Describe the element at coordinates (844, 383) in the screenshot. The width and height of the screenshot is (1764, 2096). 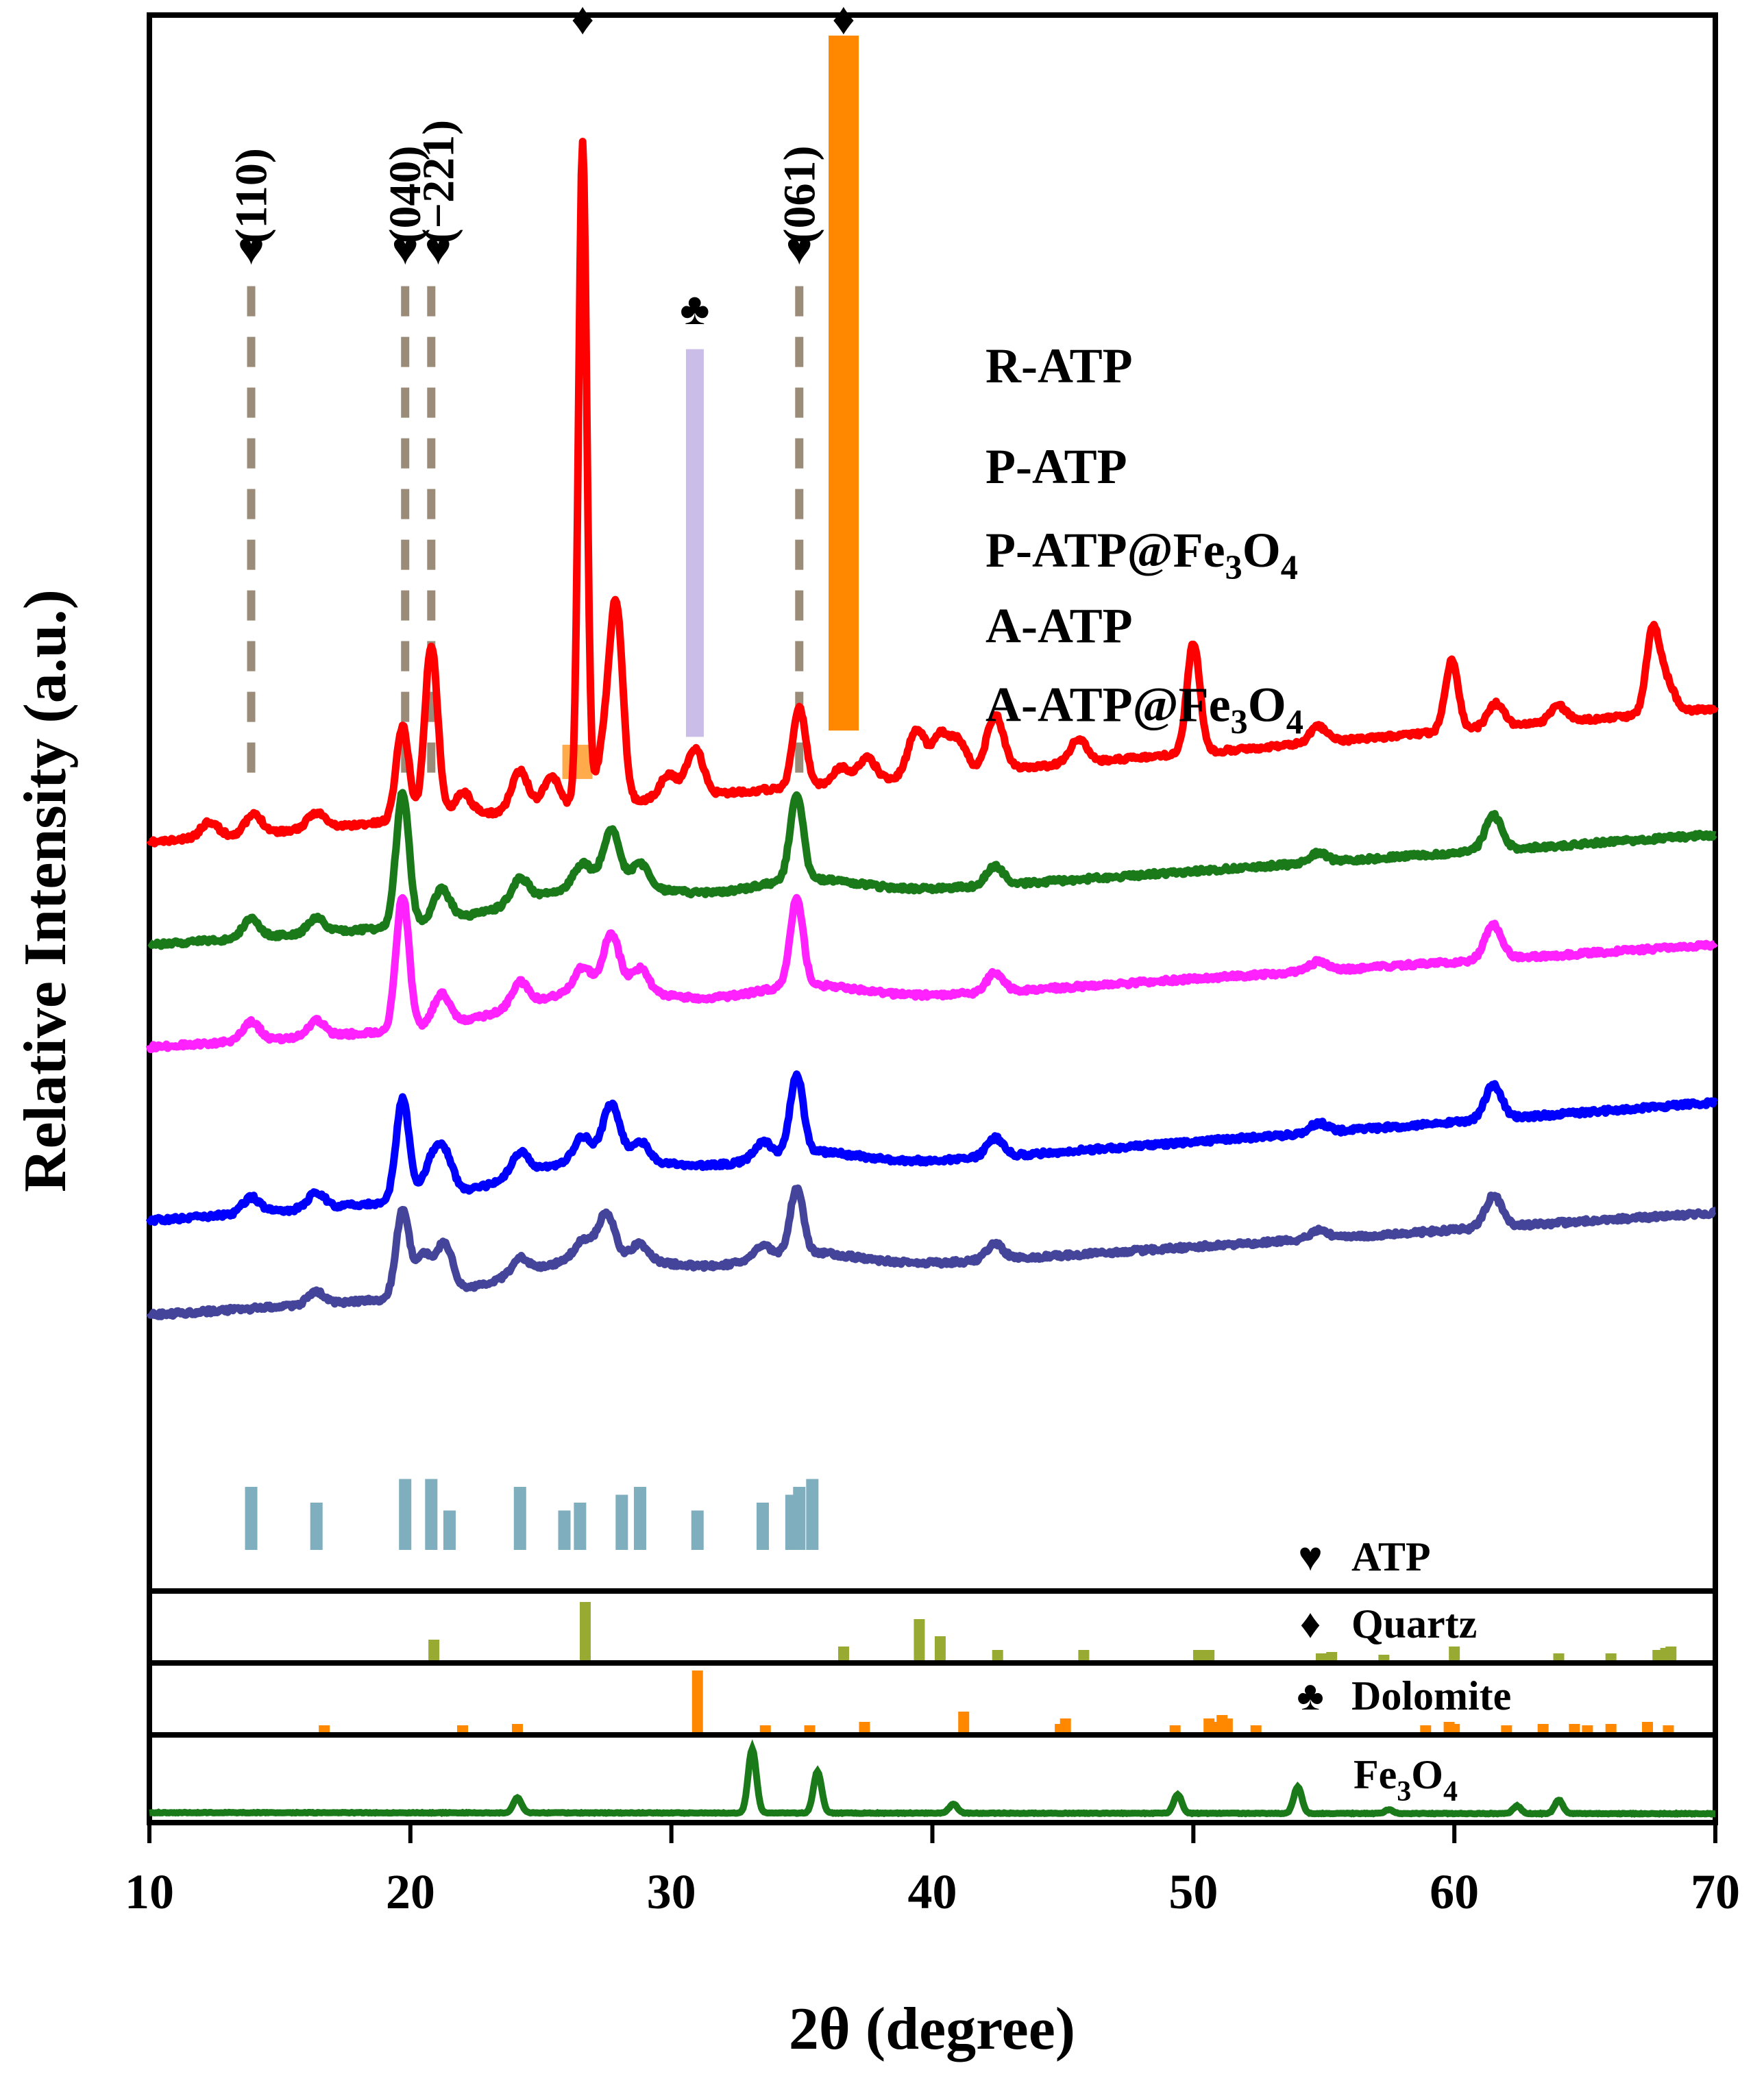
I see `quartz-highlight-bar` at that location.